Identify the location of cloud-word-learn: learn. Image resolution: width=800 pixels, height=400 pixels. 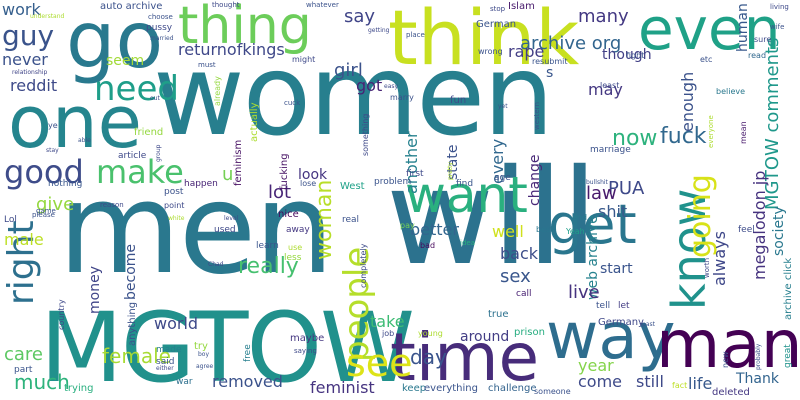
(267, 246).